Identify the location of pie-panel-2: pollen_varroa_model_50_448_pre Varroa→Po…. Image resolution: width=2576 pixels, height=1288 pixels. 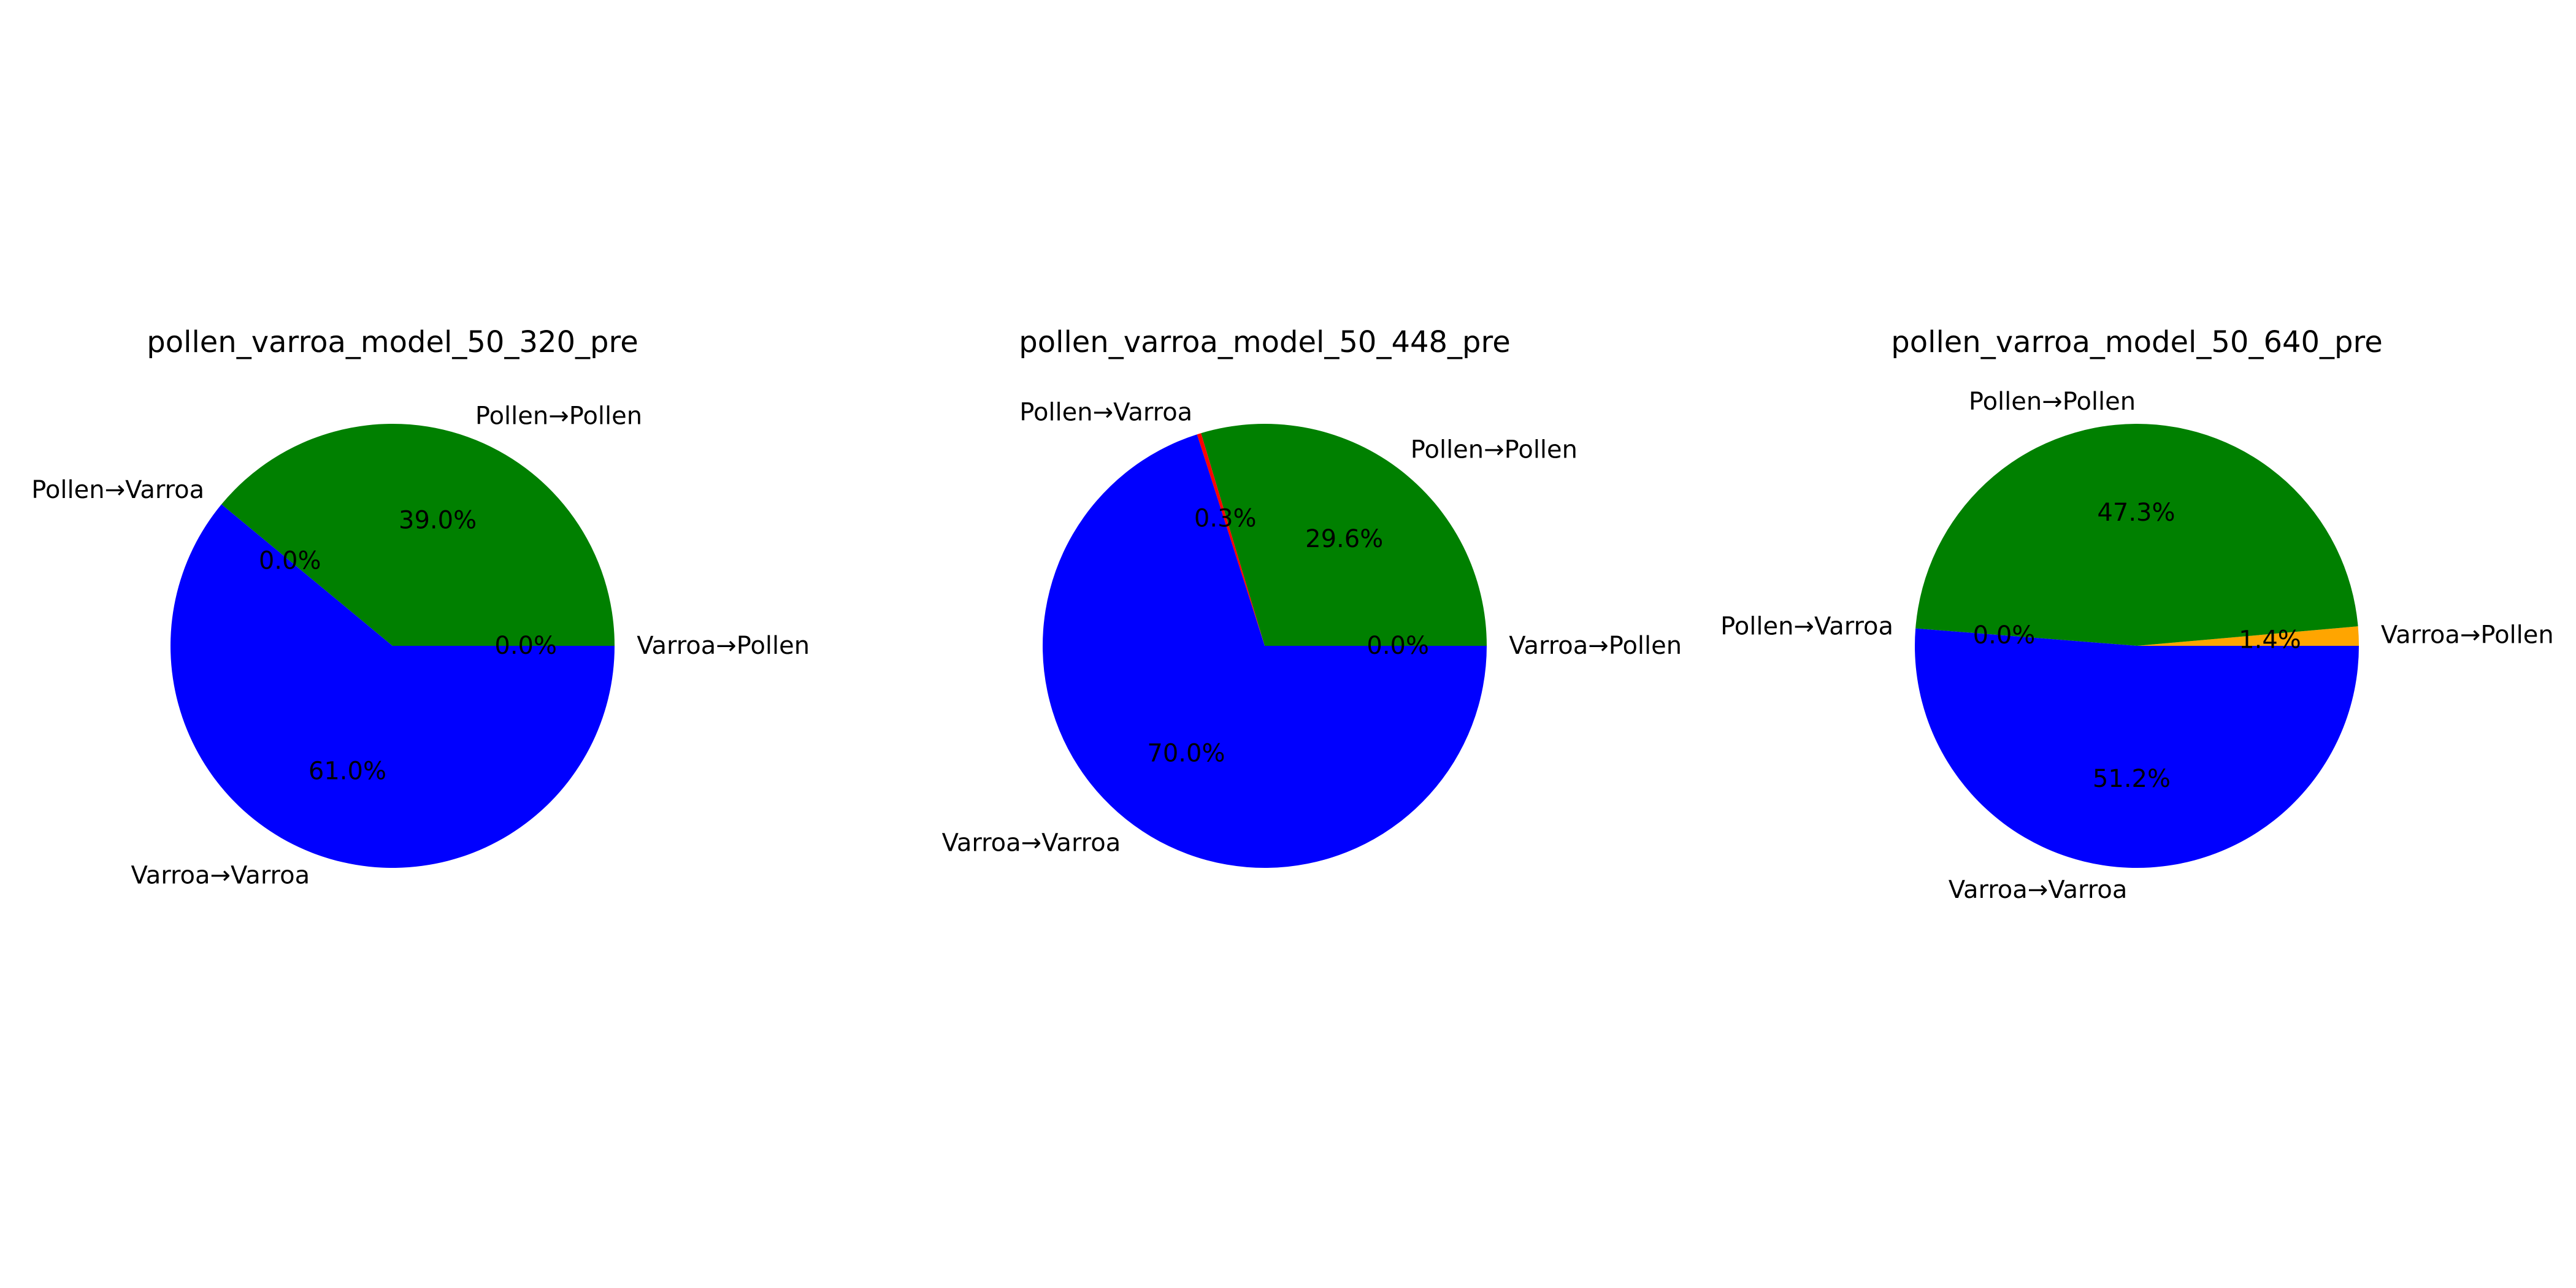
(1312, 596).